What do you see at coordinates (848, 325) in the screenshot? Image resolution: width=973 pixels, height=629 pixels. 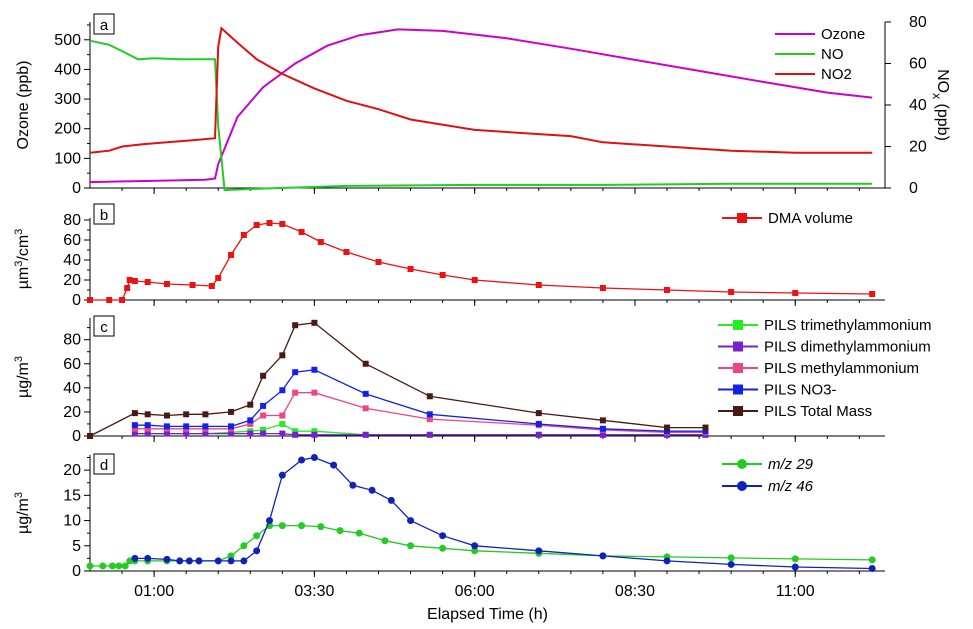 I see `legend-label: PILS trimethylammonium` at bounding box center [848, 325].